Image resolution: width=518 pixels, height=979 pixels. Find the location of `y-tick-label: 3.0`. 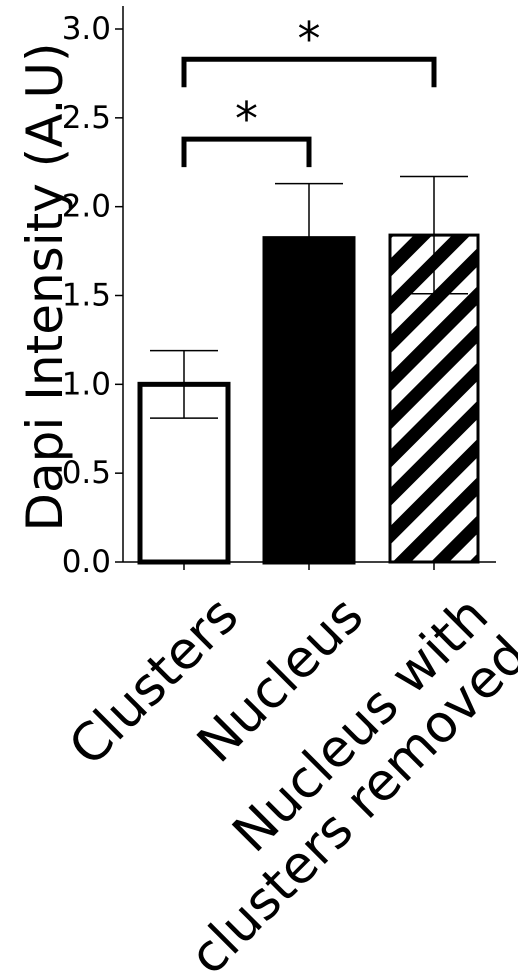

y-tick-label: 3.0 is located at coordinates (86, 29).